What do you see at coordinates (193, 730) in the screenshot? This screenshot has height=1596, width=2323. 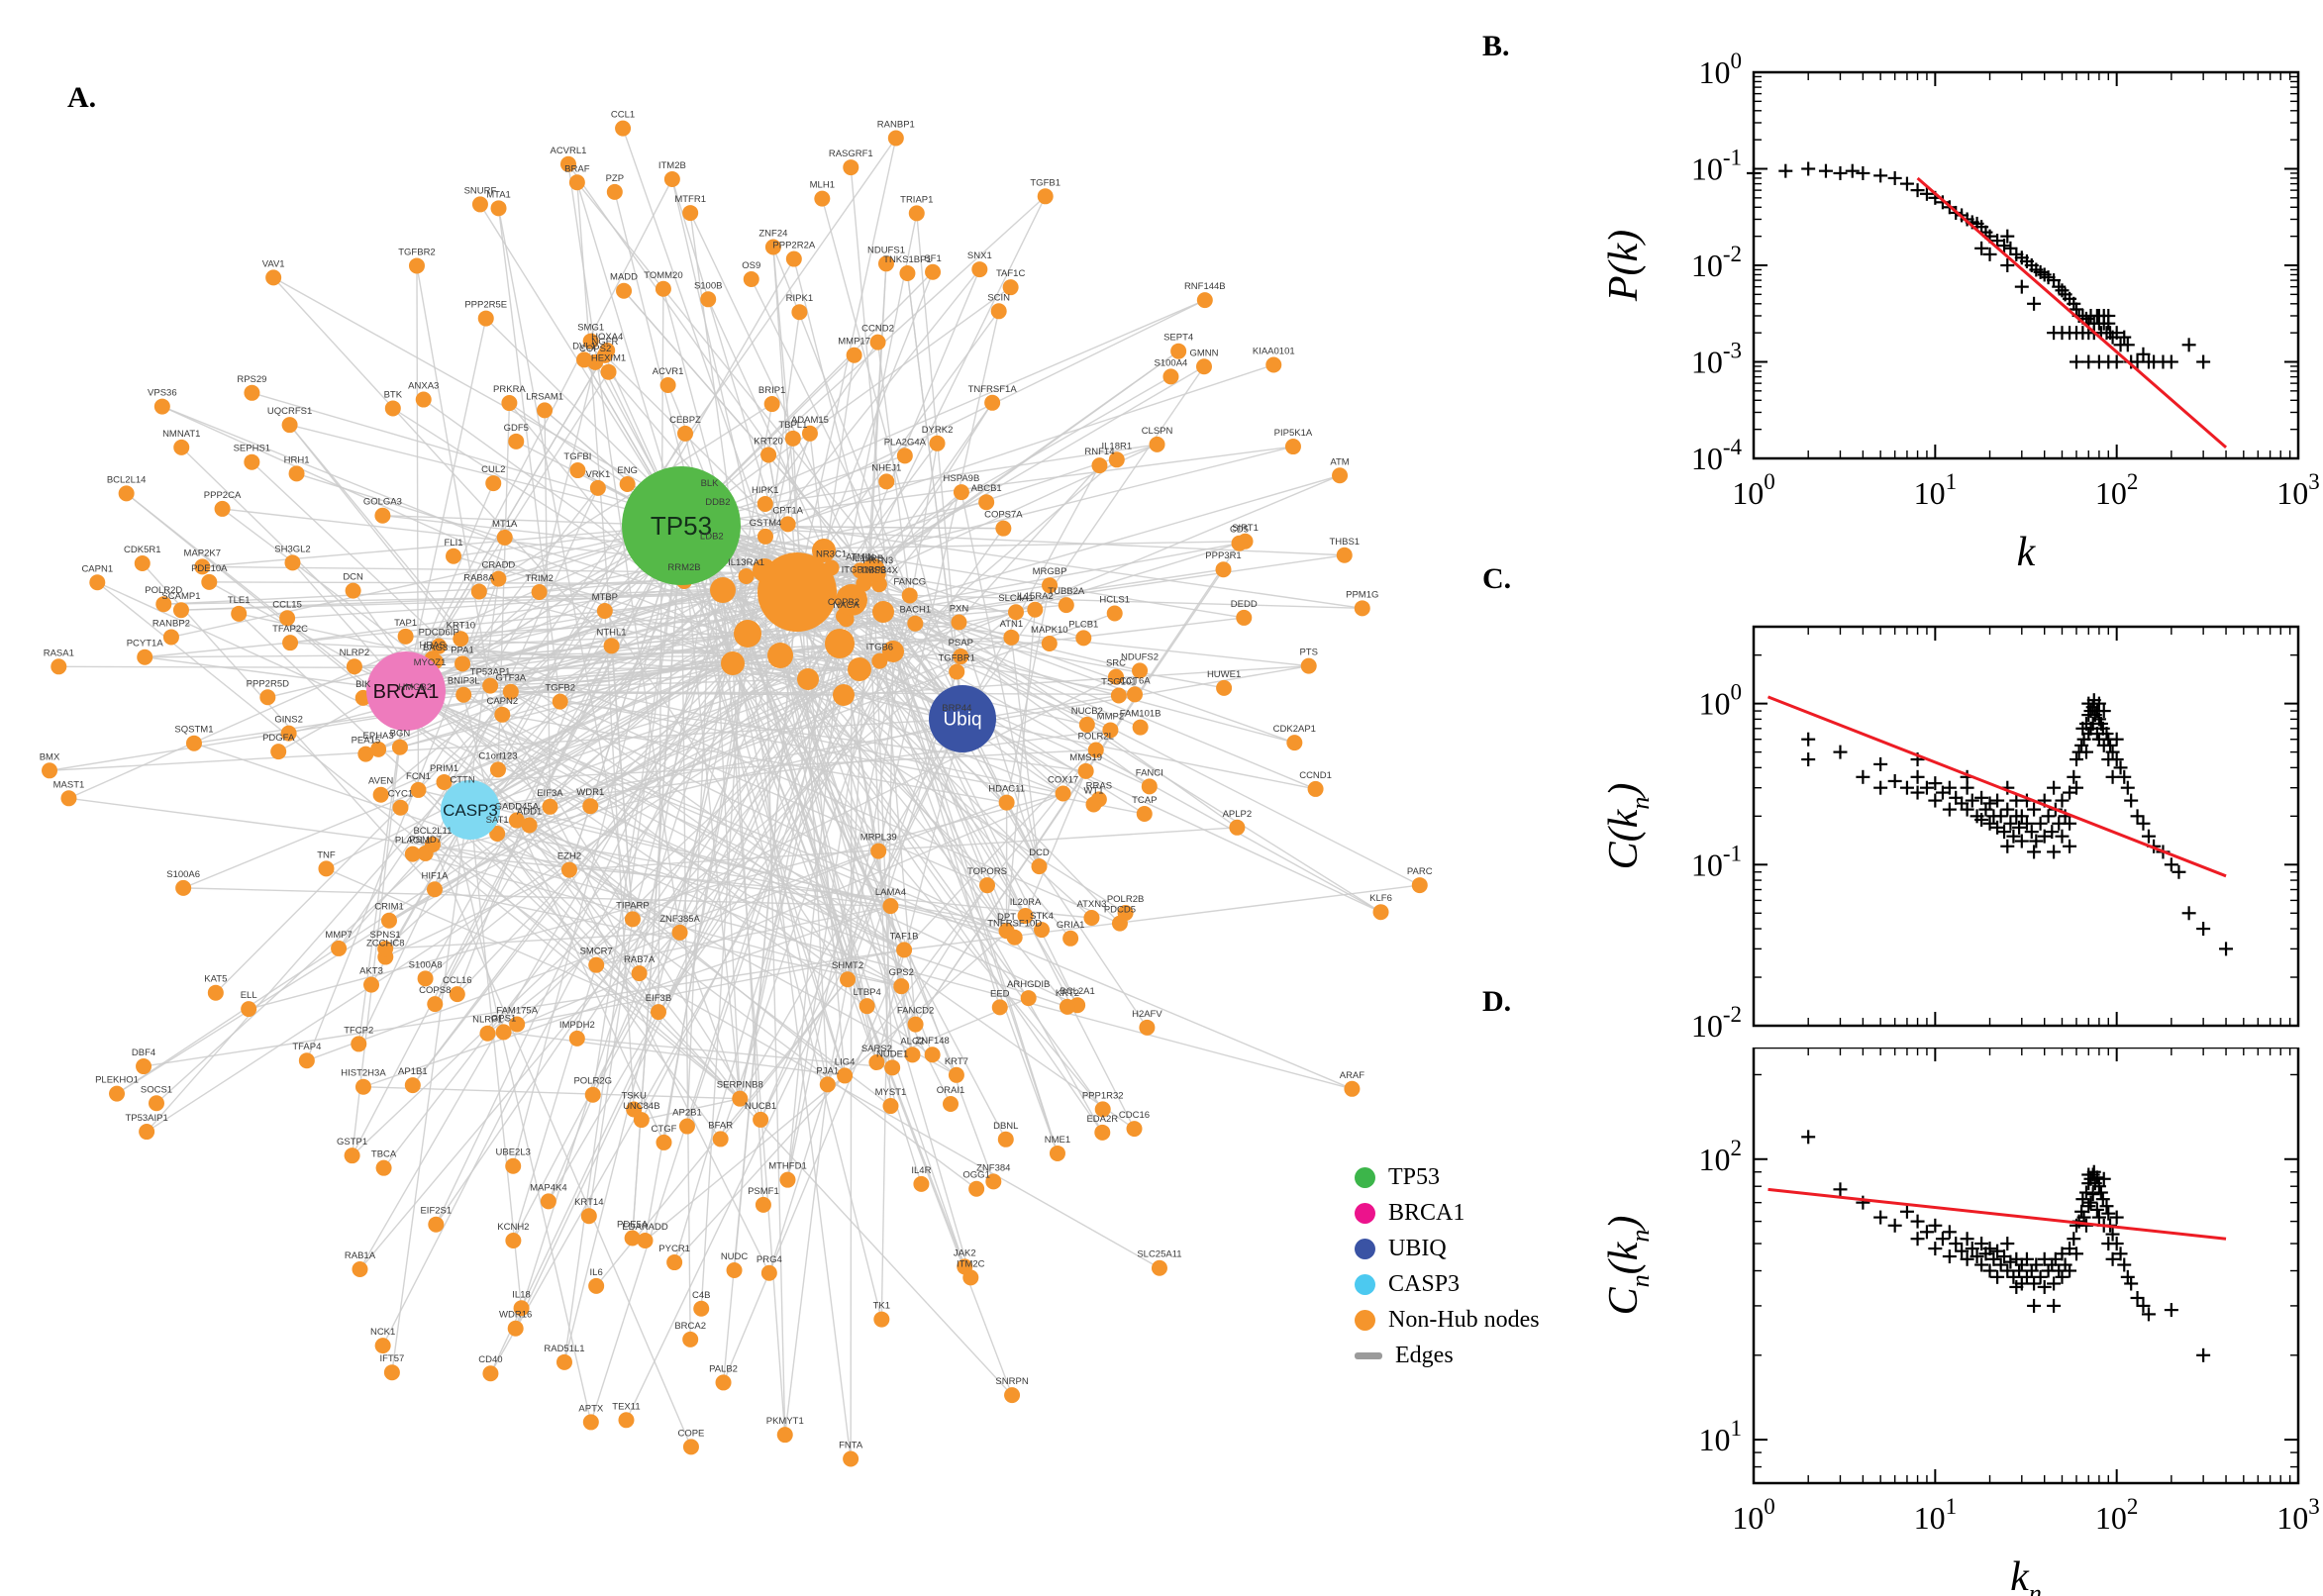 I see `node-label: SQSTM1` at bounding box center [193, 730].